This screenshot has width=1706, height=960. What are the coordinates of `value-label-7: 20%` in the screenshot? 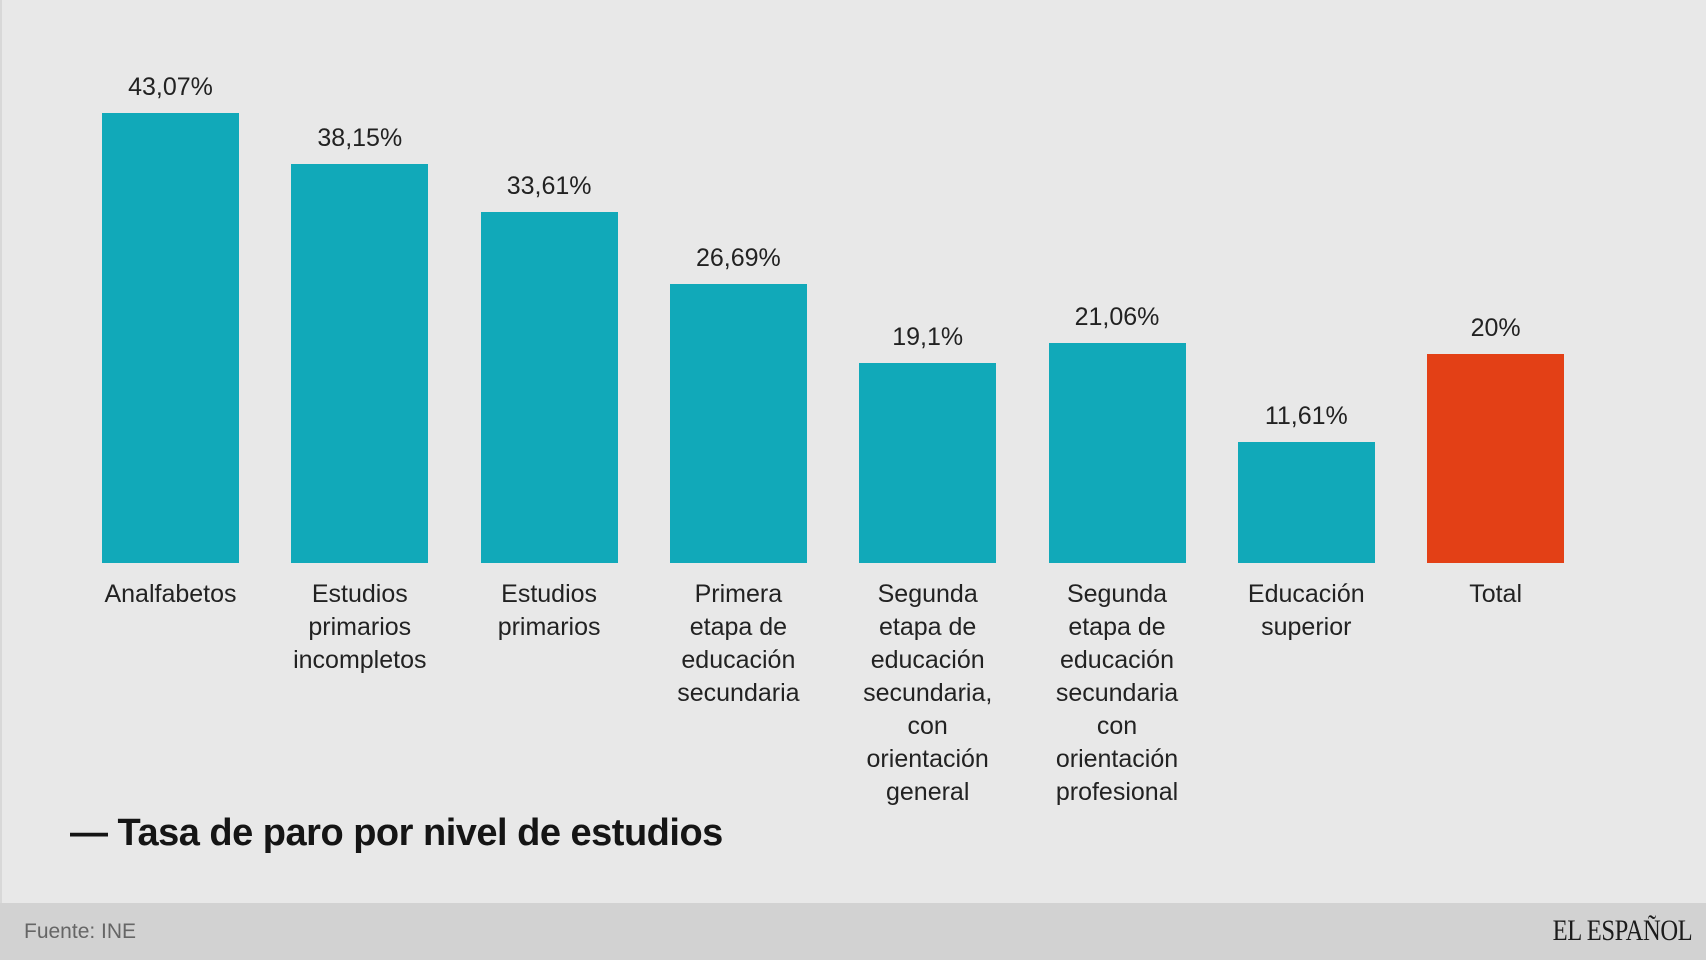 It's located at (1495, 328).